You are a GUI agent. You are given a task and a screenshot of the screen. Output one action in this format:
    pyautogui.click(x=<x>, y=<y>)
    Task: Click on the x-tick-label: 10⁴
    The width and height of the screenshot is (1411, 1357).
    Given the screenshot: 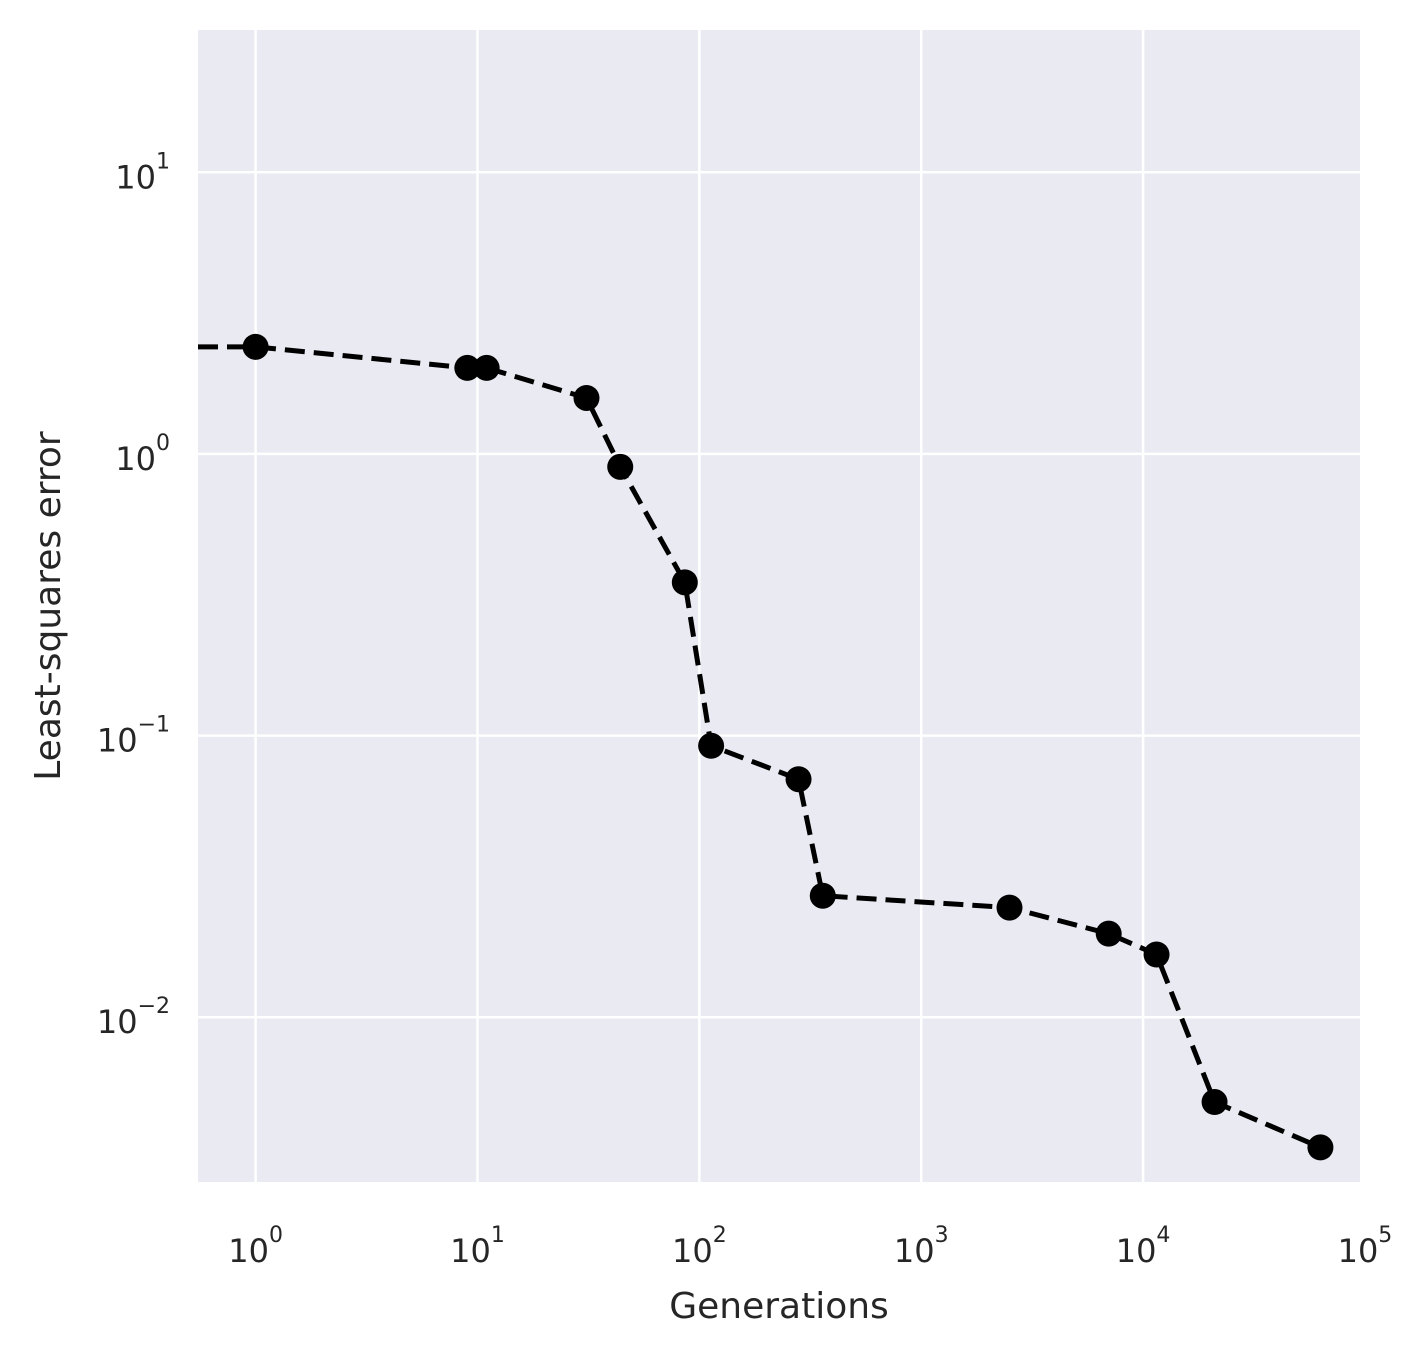 What is the action you would take?
    pyautogui.click(x=1143, y=1246)
    